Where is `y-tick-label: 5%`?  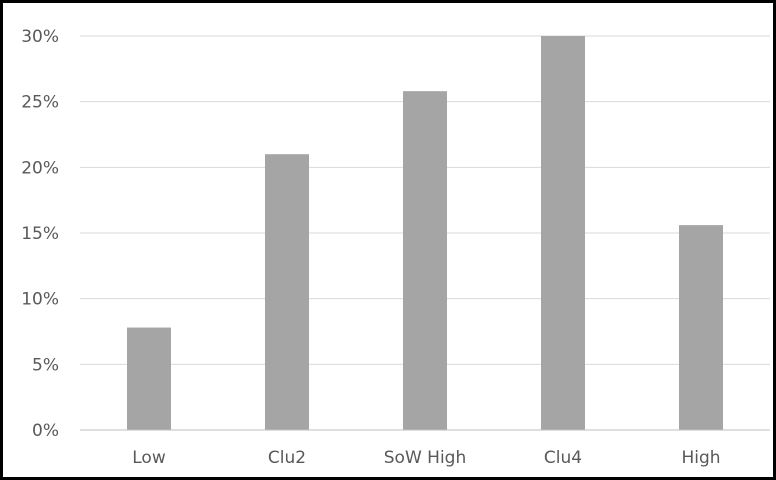
y-tick-label: 5% is located at coordinates (45, 365).